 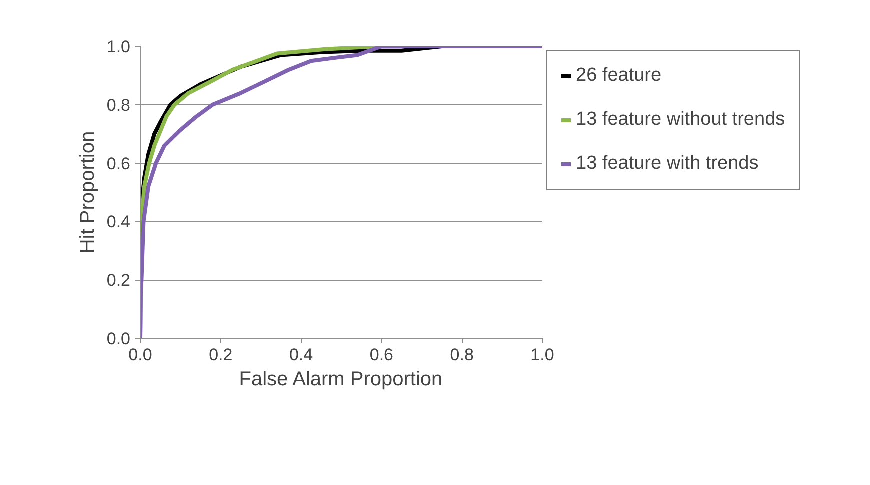 I want to click on legend-label: 13 feature with trends, so click(x=667, y=164).